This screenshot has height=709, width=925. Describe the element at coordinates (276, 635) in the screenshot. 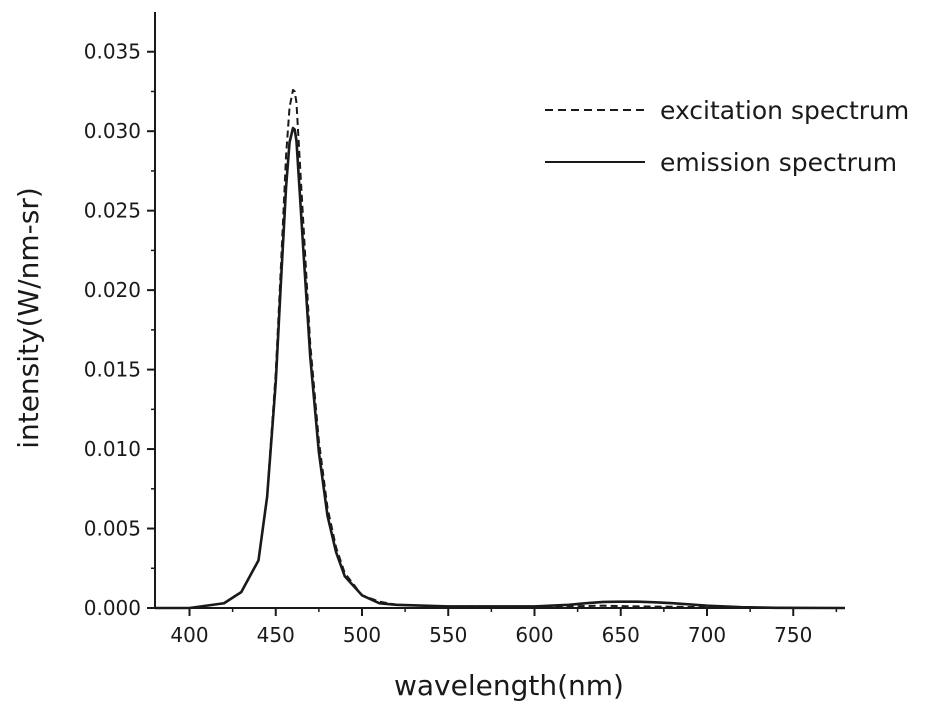

I see `x-tick-label: 450` at that location.